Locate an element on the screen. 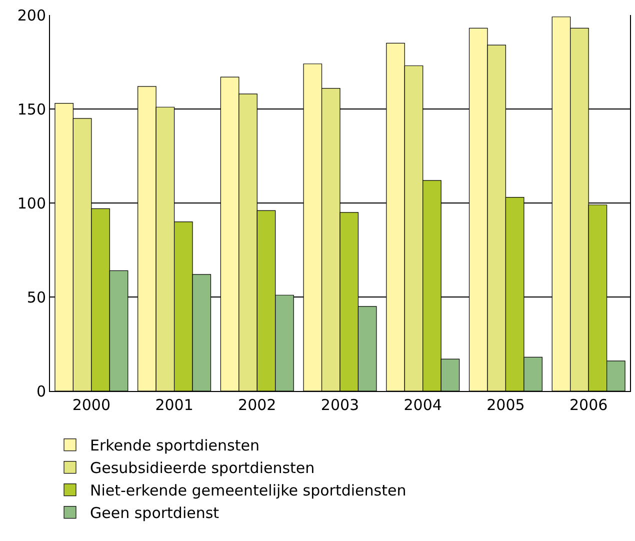 The width and height of the screenshot is (635, 541). legend-label: Niet-erkende gemeentelijke sportdiensten is located at coordinates (248, 491).